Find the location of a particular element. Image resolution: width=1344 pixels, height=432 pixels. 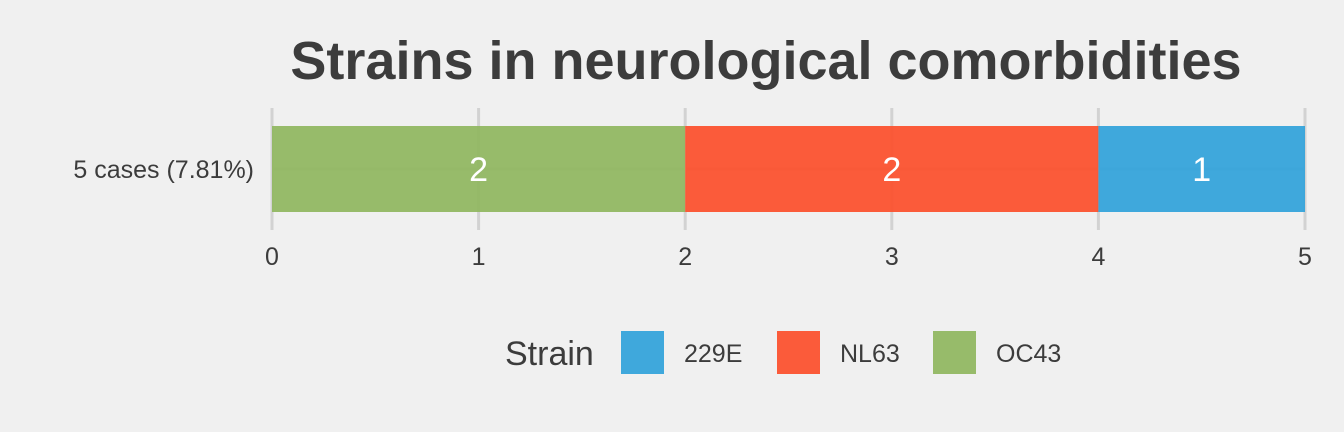

x-tick-label: 0 is located at coordinates (272, 257).